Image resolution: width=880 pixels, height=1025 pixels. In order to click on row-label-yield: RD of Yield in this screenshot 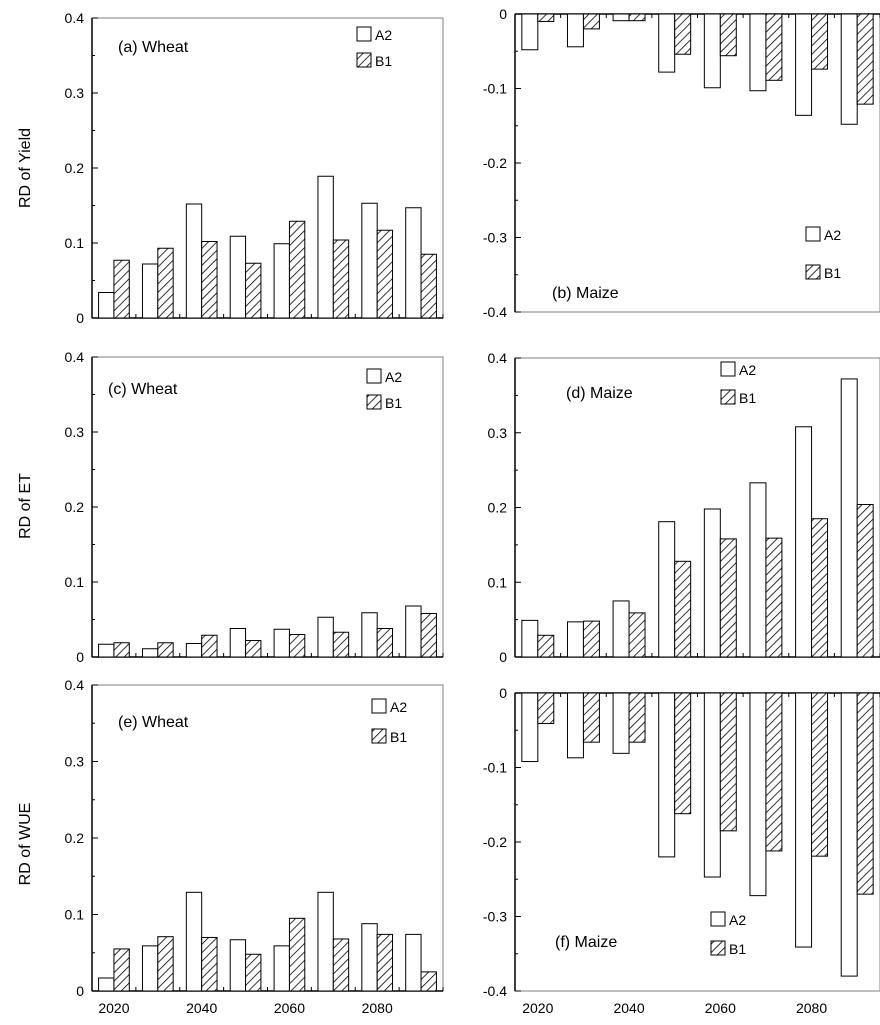, I will do `click(25, 168)`.